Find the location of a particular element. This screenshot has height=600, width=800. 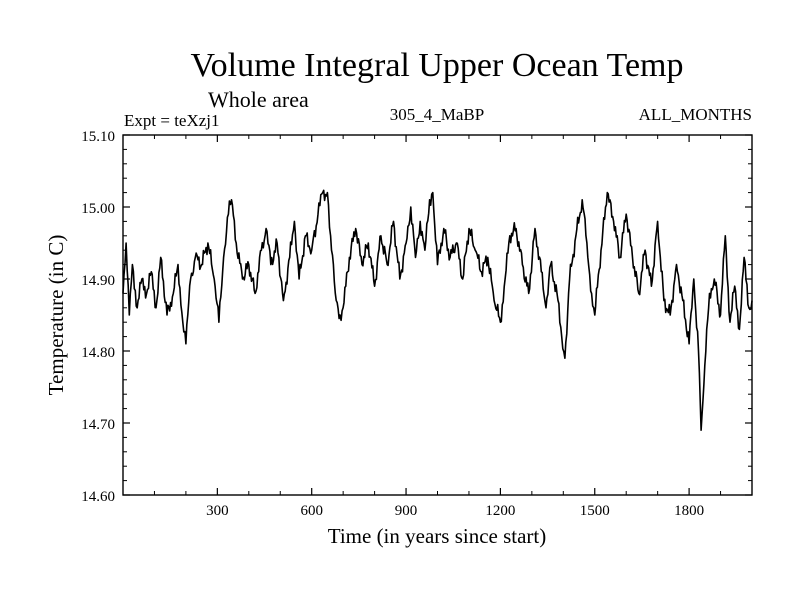

x-axis-label: Time (in years since start) is located at coordinates (437, 536).